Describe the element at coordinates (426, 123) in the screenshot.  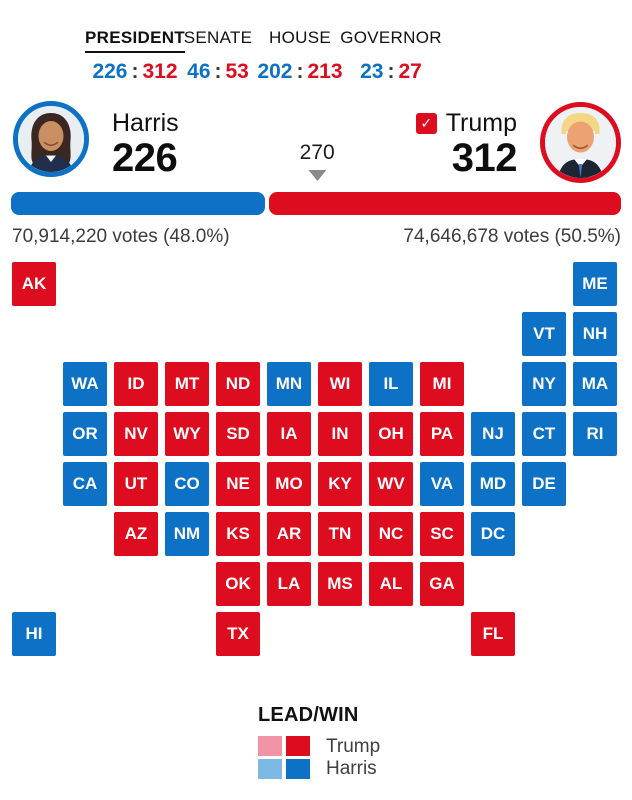
I see `winner-check-icon: ✓` at that location.